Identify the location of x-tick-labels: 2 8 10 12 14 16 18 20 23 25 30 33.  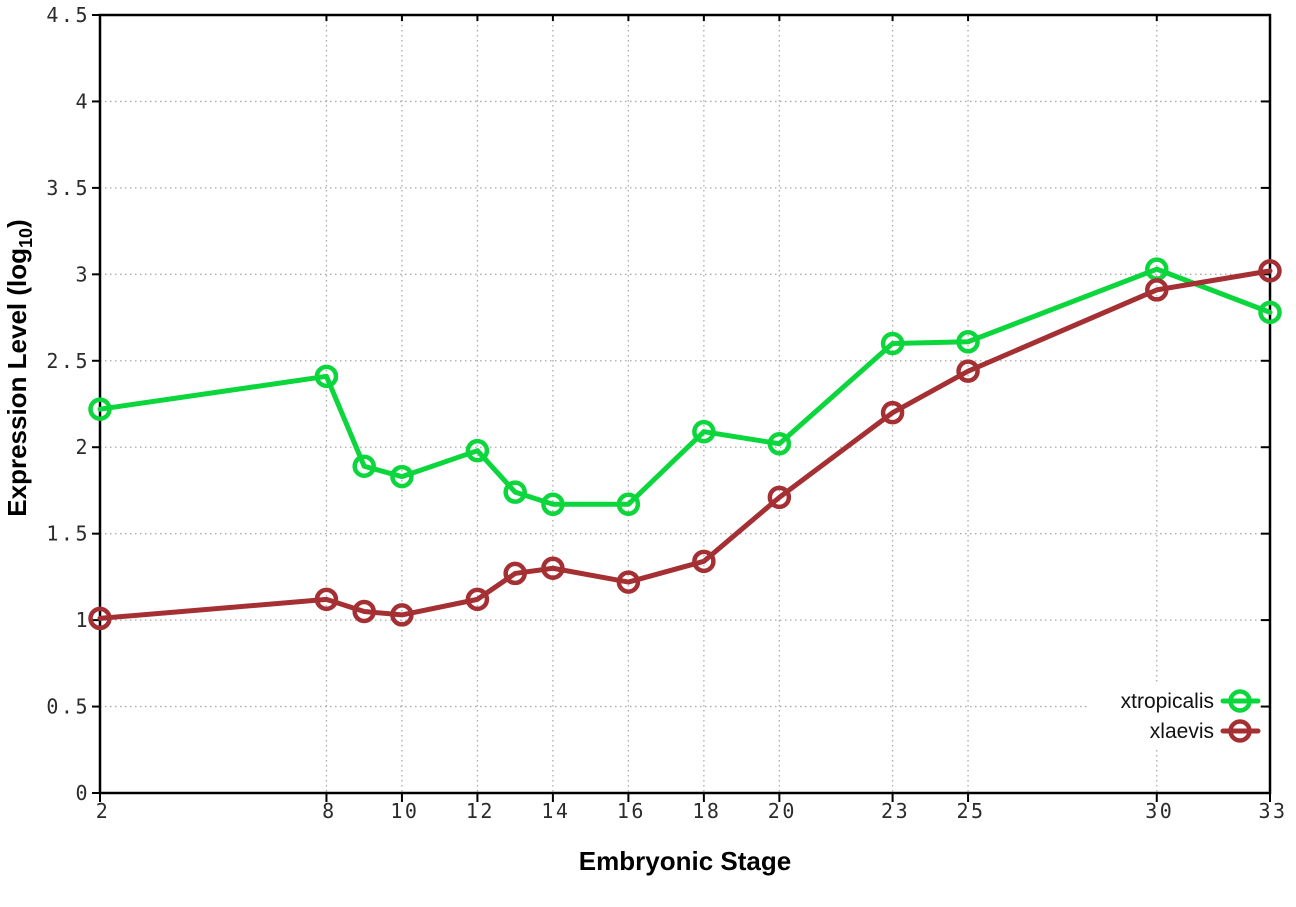
(691, 811).